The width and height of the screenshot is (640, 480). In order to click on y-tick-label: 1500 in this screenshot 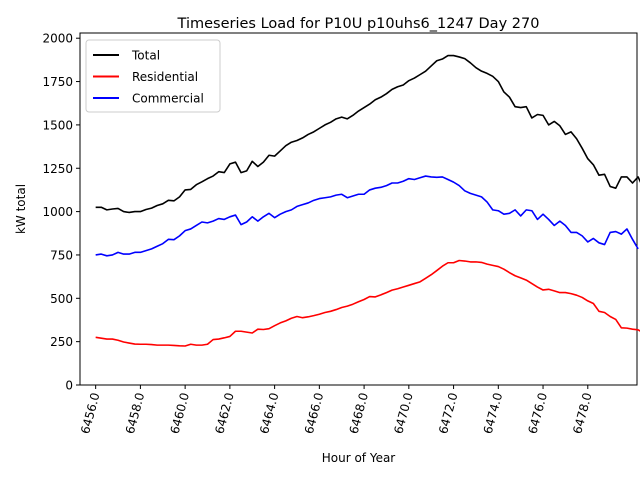, I will do `click(57, 125)`.